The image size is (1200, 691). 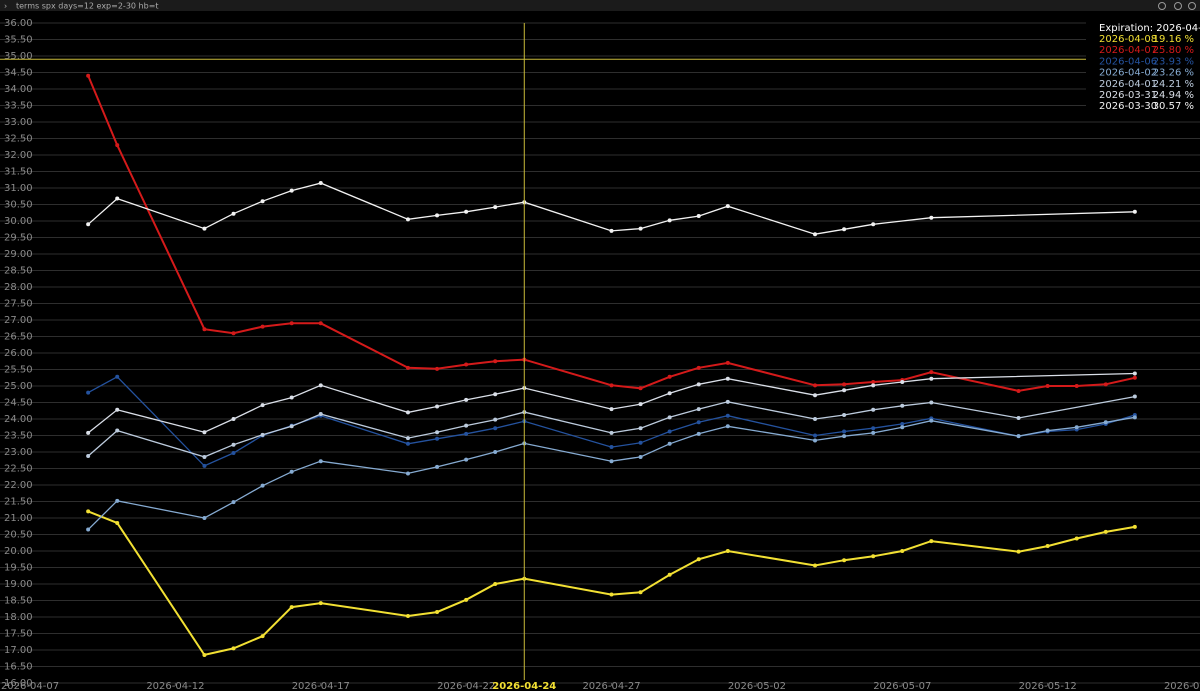 I want to click on y-tick-label: 18.00, so click(x=18, y=617).